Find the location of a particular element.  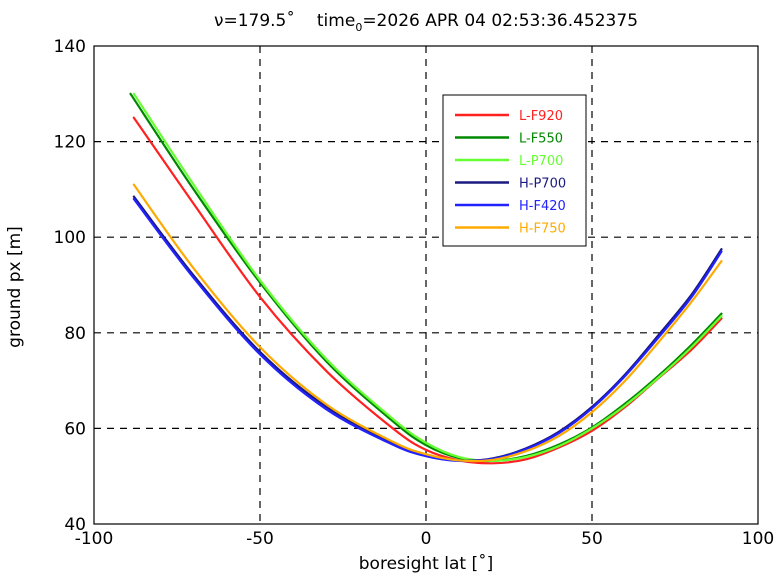

legend-label: L-F920 is located at coordinates (541, 116).